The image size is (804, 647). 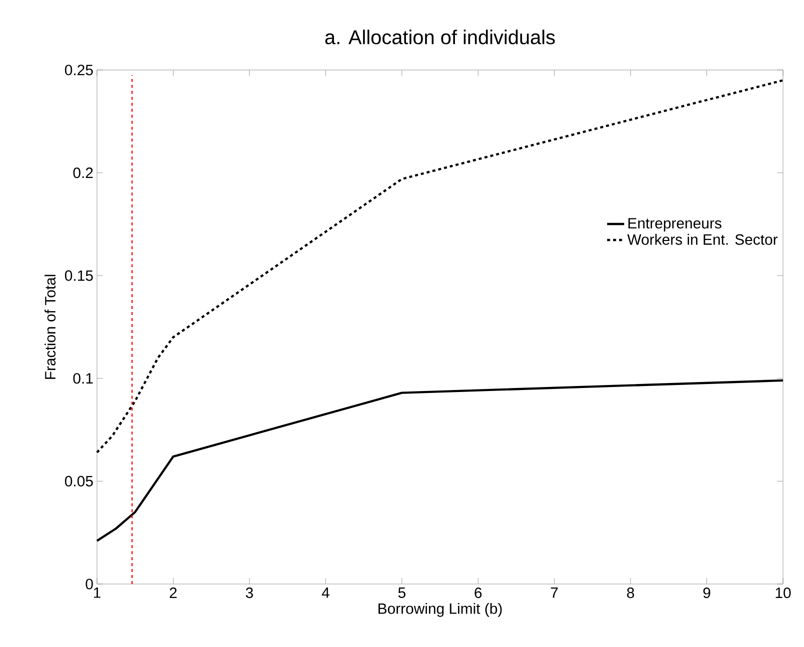 I want to click on chart-title: a. Allocation of individuals, so click(x=440, y=37).